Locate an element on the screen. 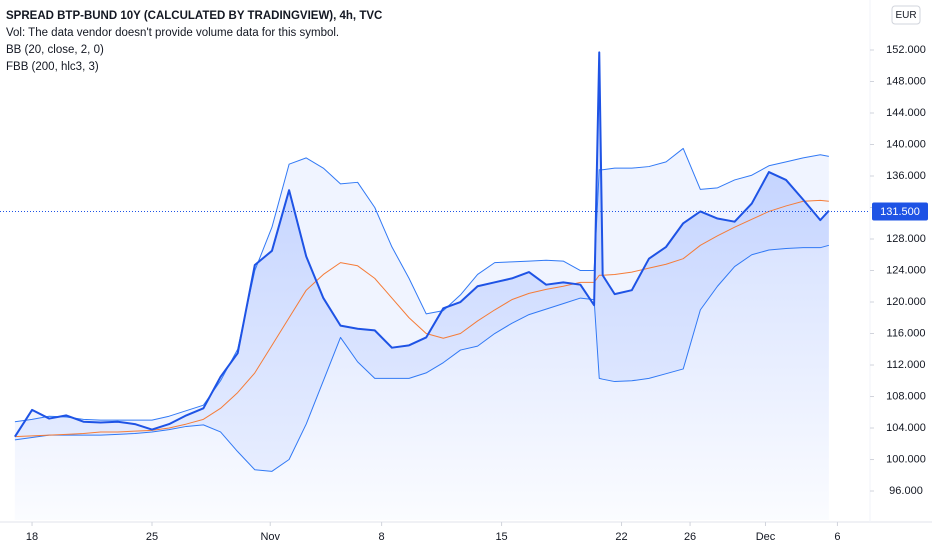 This screenshot has width=932, height=550. x-tick-label: 6 is located at coordinates (837, 537).